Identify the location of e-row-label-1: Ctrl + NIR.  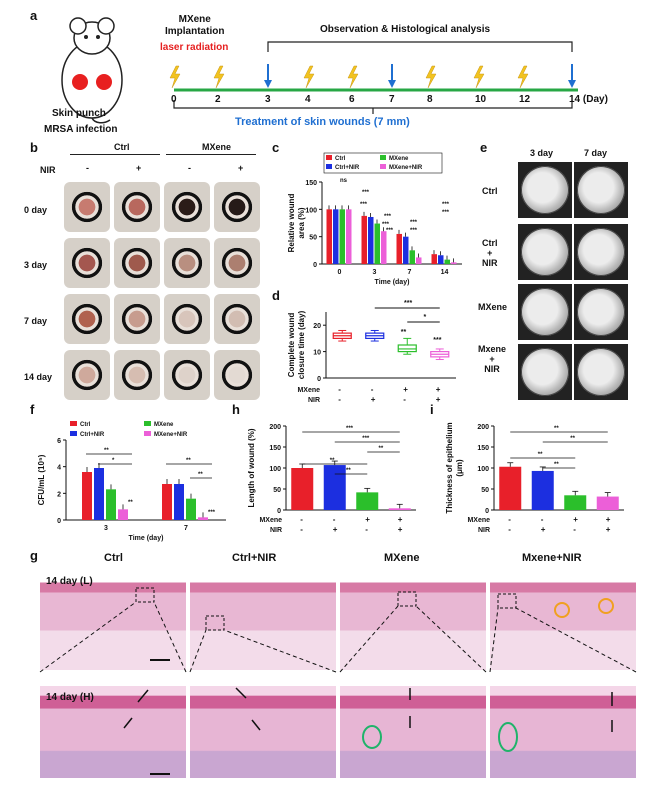
(490, 253).